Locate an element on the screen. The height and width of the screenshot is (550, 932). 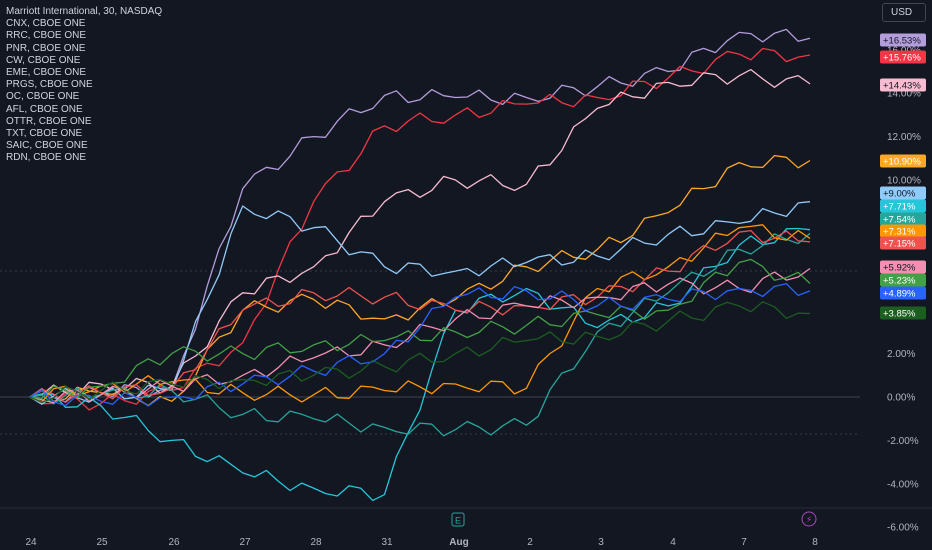
price-badge-label: +5.23% is located at coordinates (899, 280).